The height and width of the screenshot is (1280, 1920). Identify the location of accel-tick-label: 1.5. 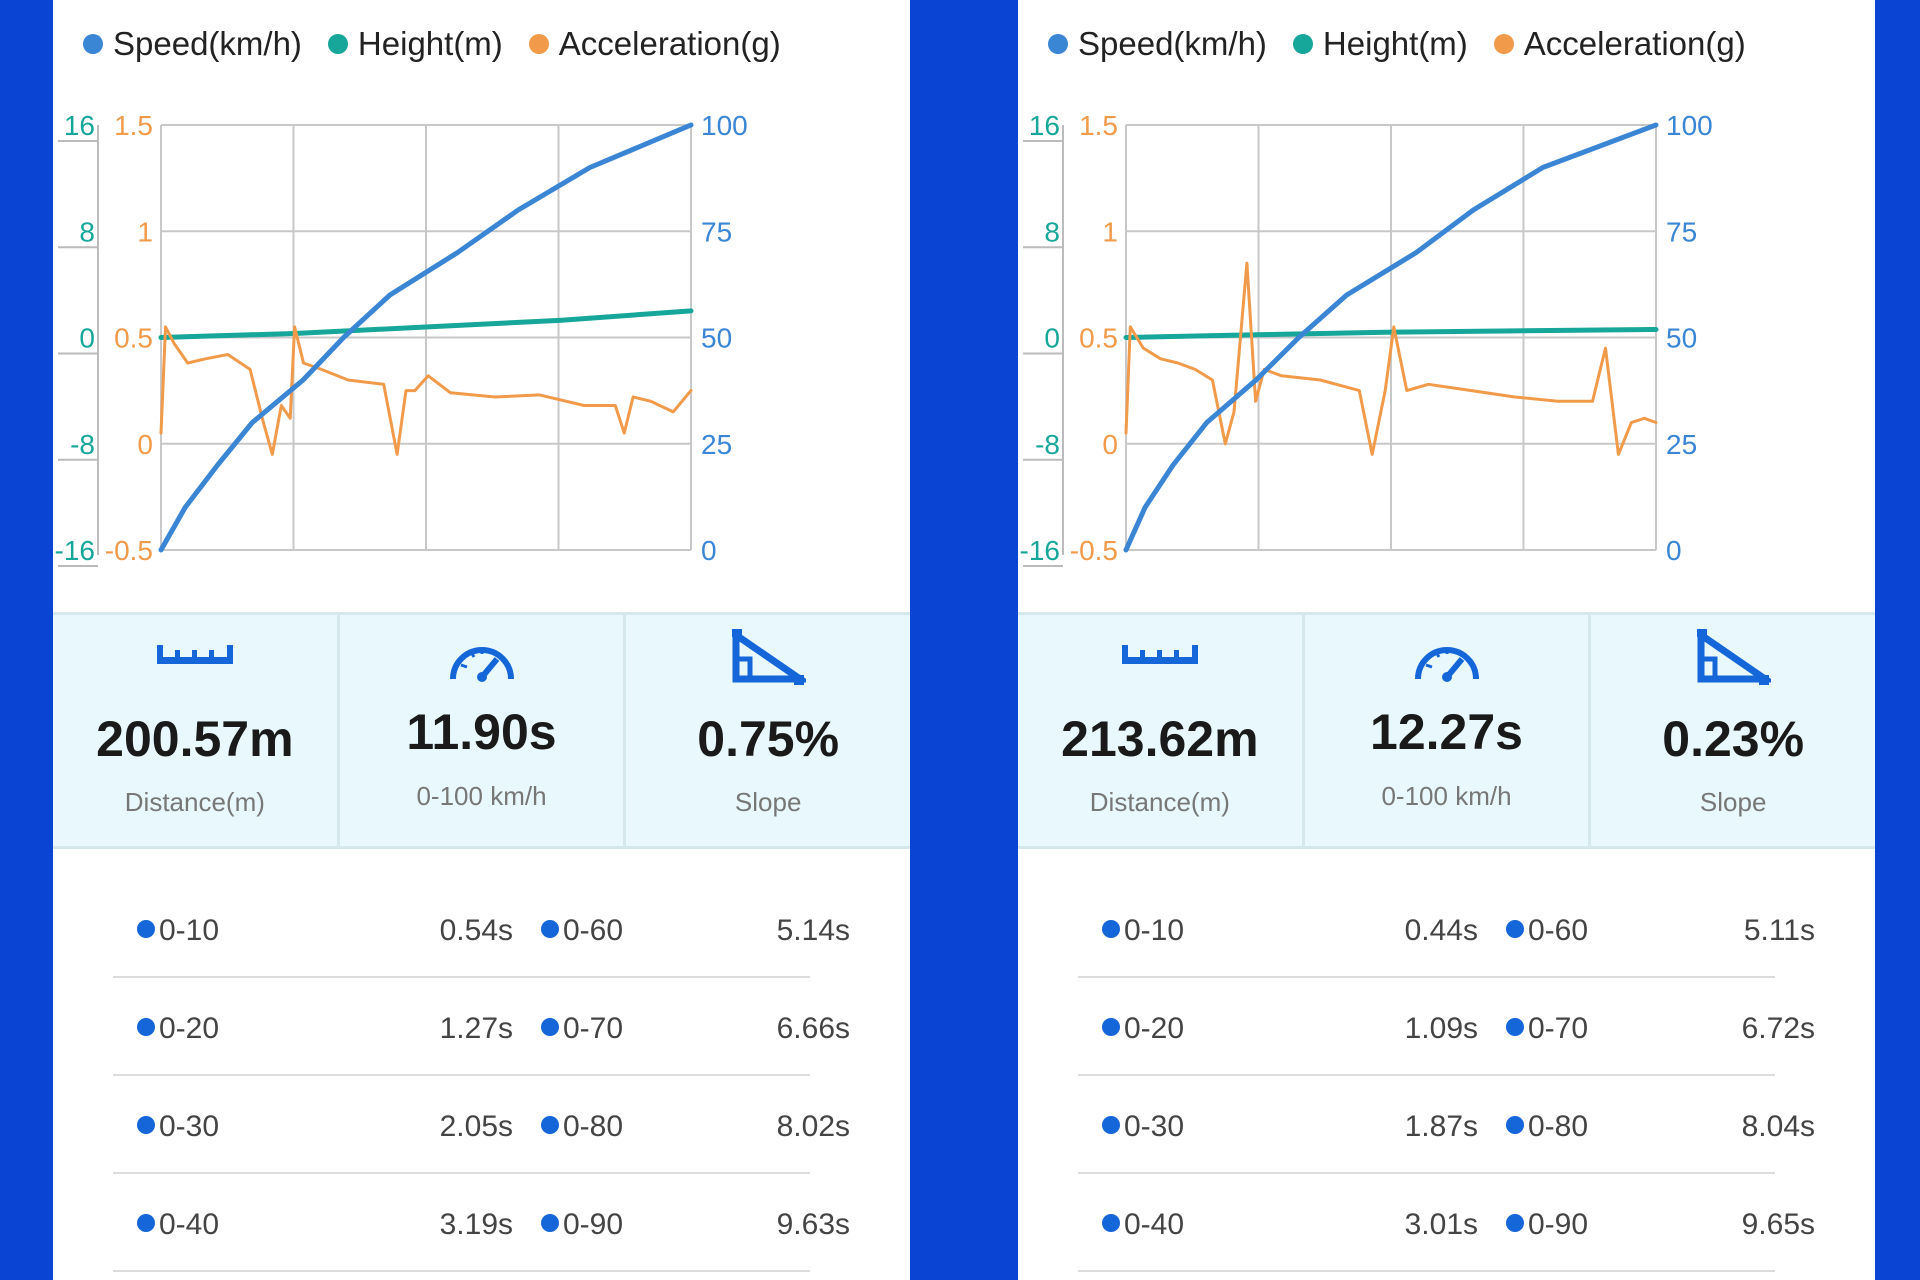
(1098, 125).